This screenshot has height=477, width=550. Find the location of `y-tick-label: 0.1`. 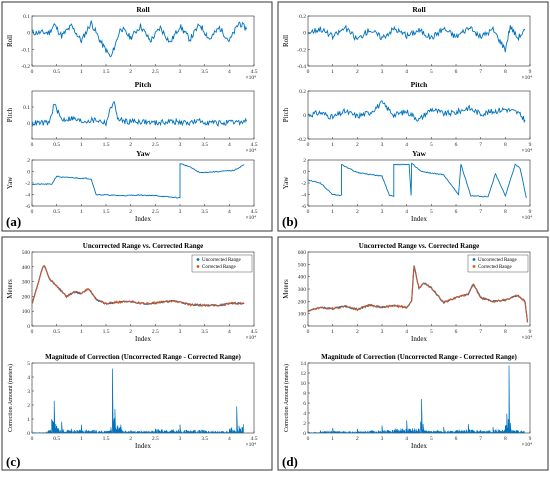

y-tick-label: 0.1 is located at coordinates (26, 108).